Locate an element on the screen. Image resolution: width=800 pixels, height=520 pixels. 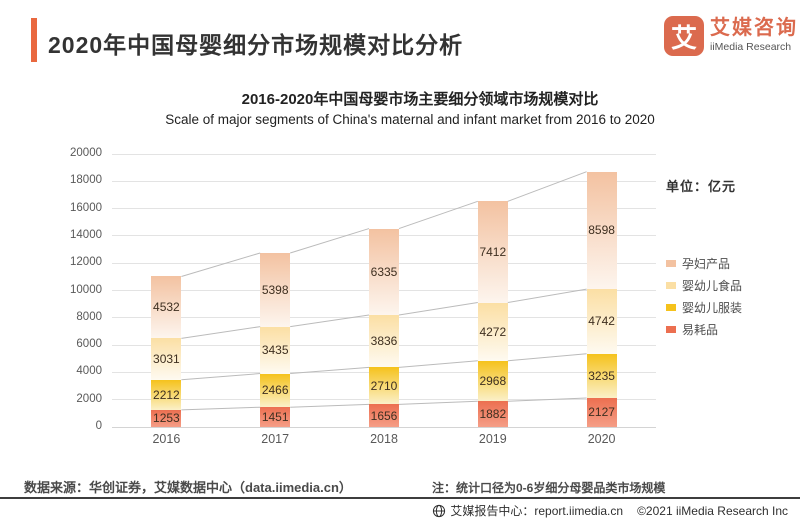
y-tick-label: 18000 is located at coordinates (86, 180).